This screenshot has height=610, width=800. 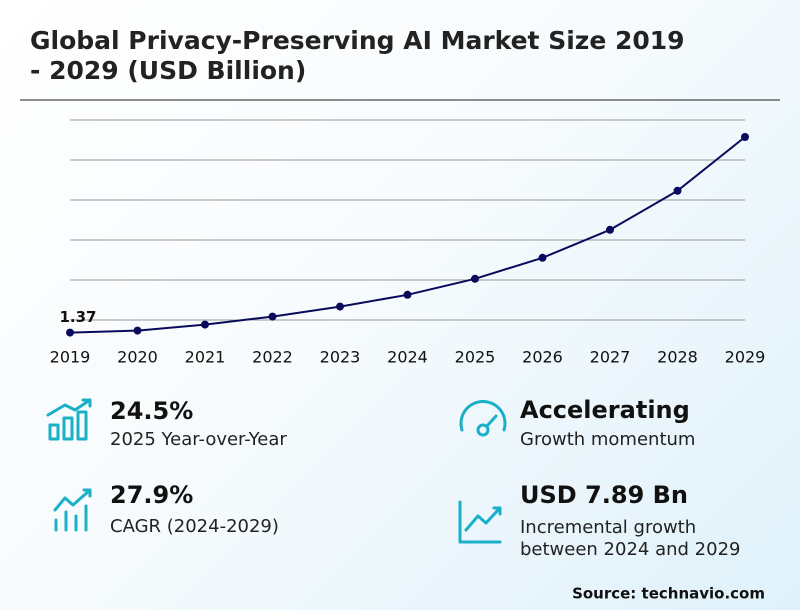 I want to click on source: Source: technavio.com, so click(x=668, y=594).